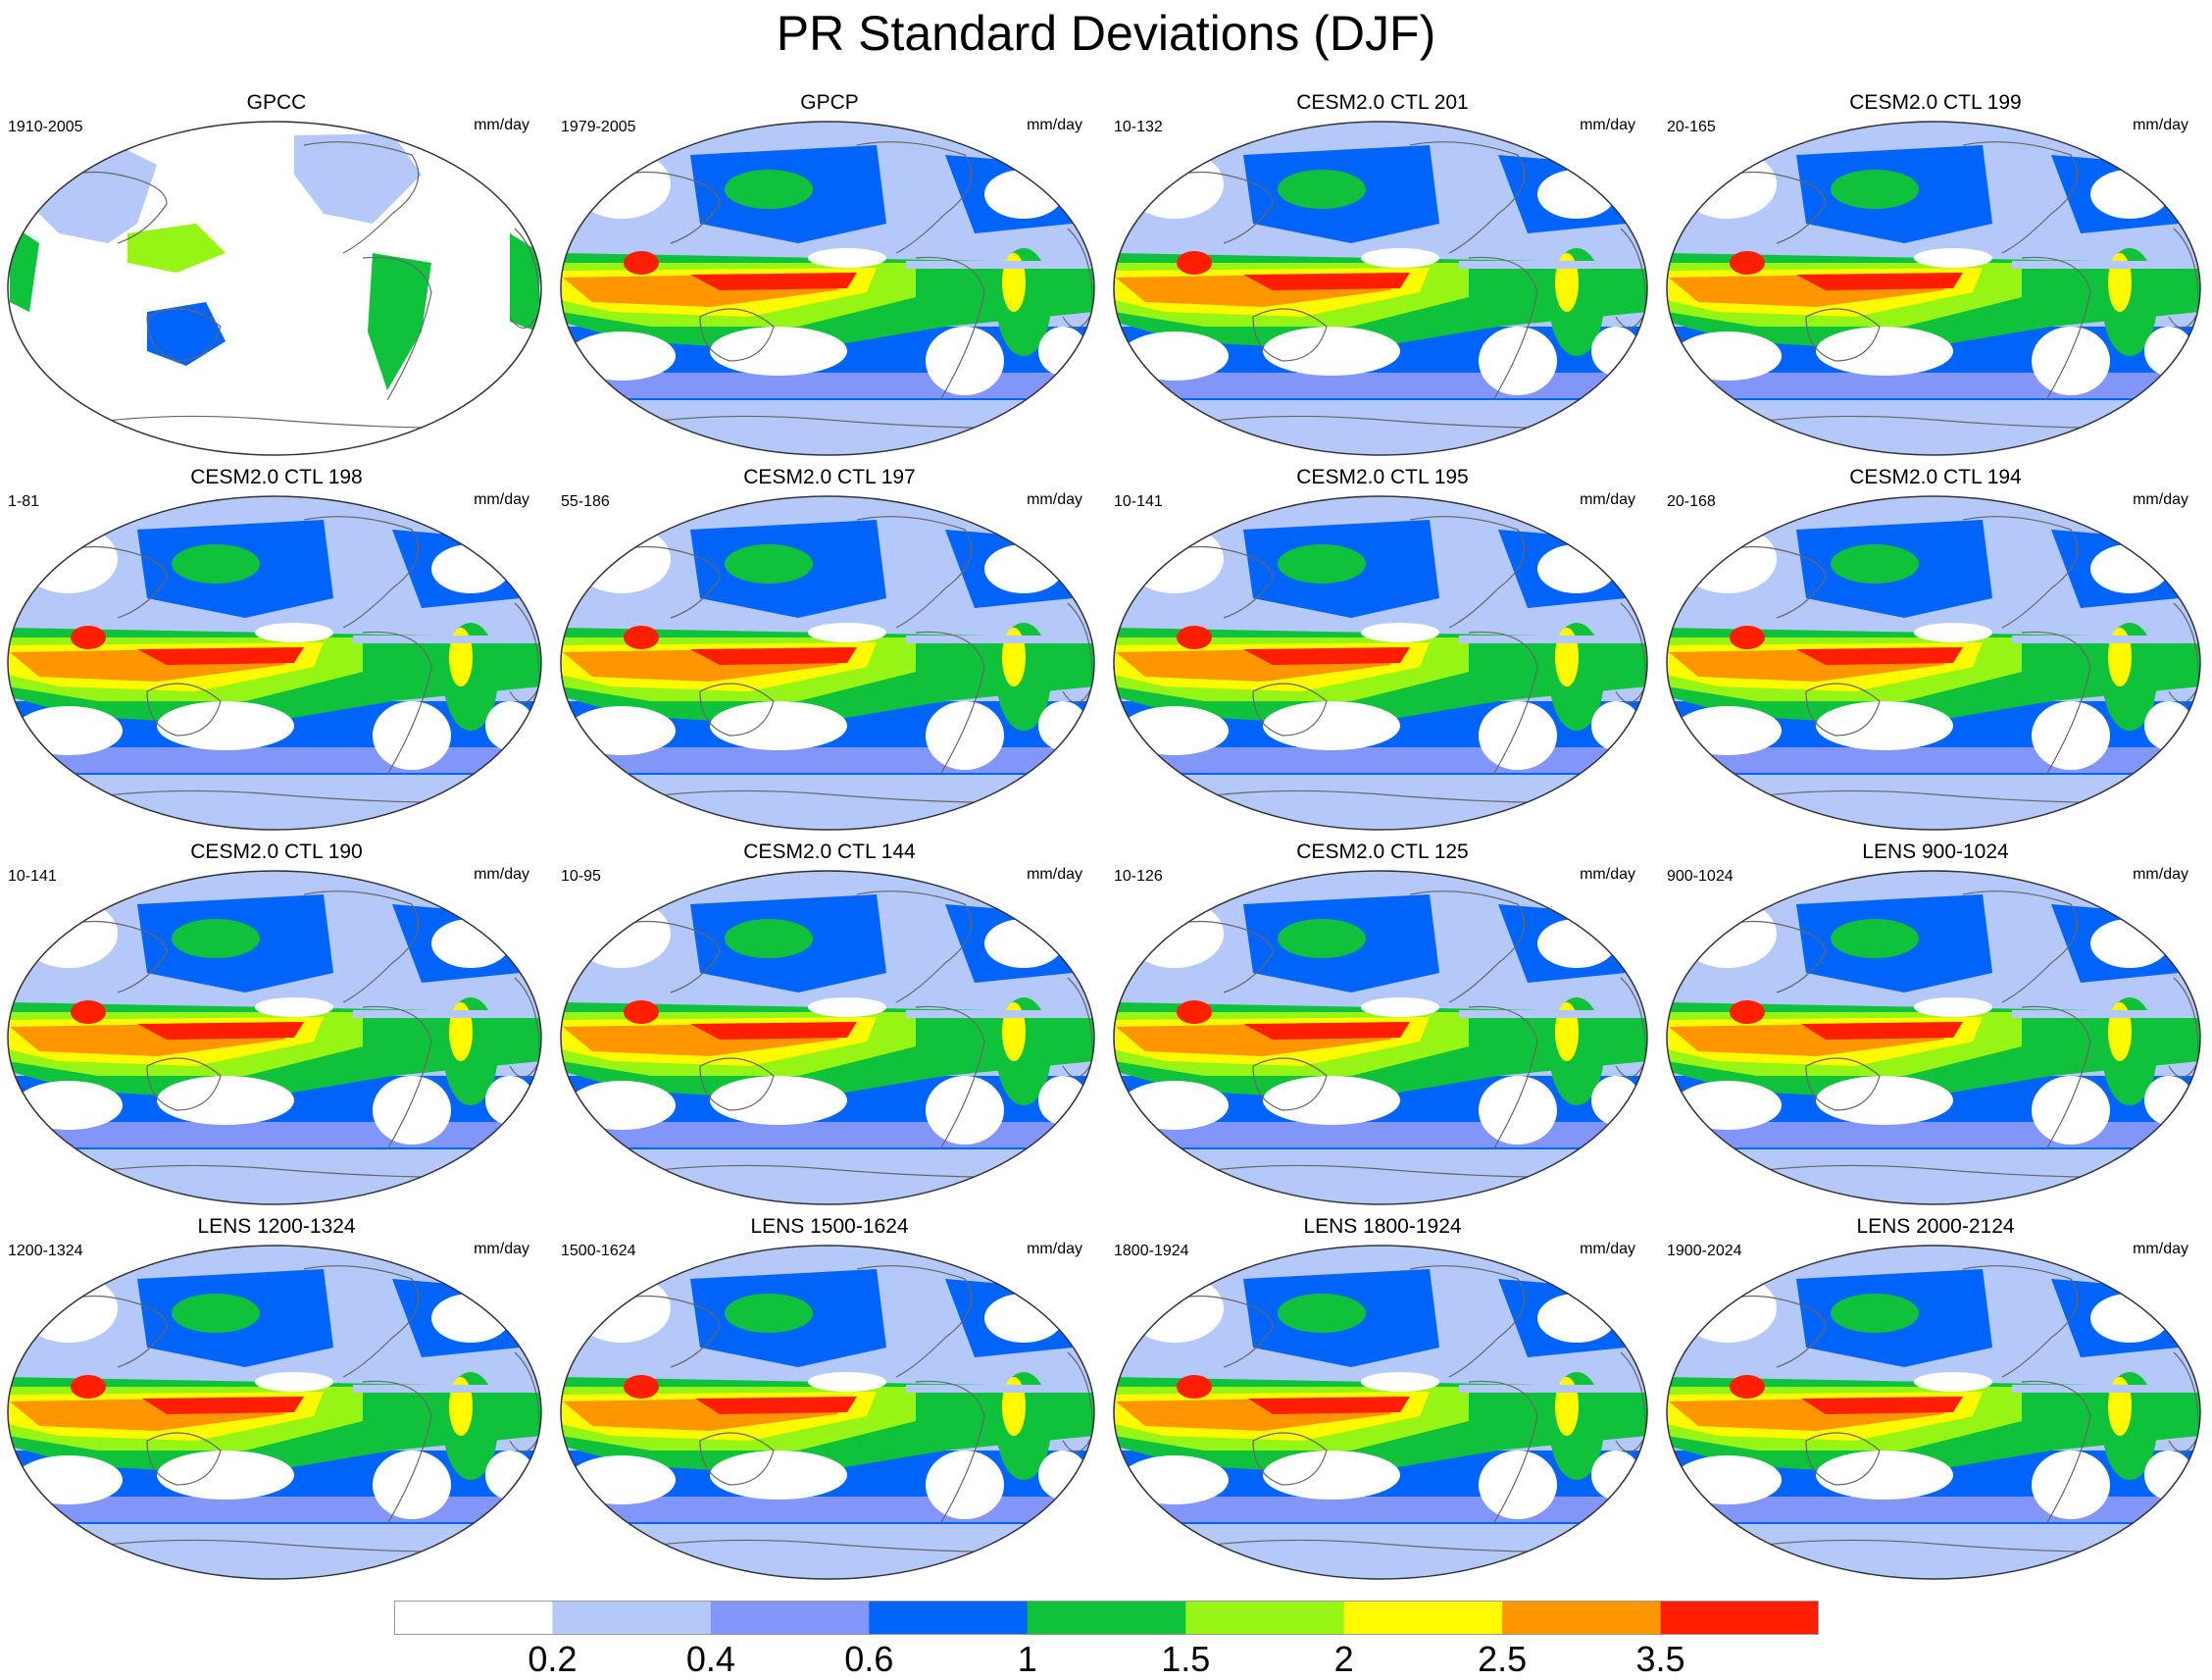 This screenshot has width=2212, height=1680. I want to click on panel-period: 1800-1924, so click(1151, 1251).